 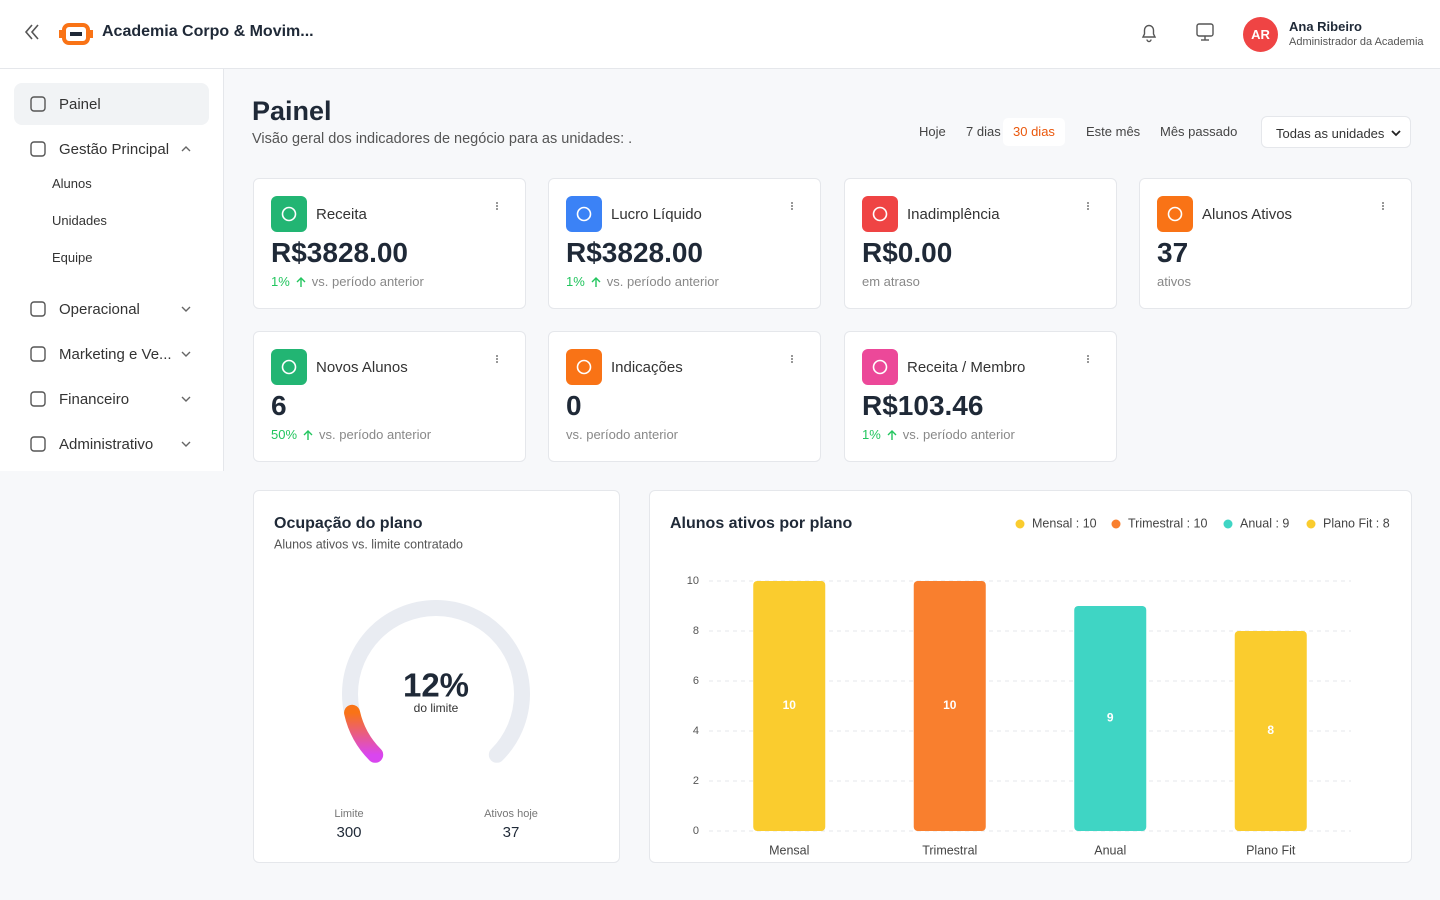 What do you see at coordinates (1275, 243) in the screenshot?
I see `kpi-card: Alunos Ativos 37 ativos` at bounding box center [1275, 243].